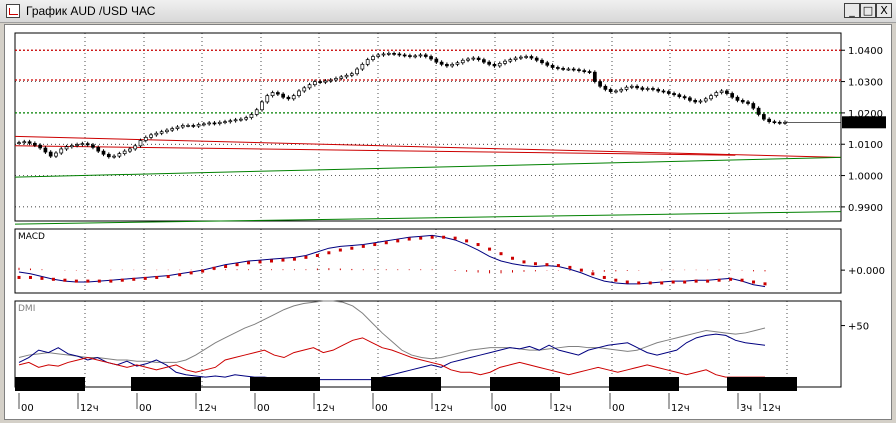 Image resolution: width=896 pixels, height=423 pixels. I want to click on date-label-3: 4.1.2012, so click(406, 385).